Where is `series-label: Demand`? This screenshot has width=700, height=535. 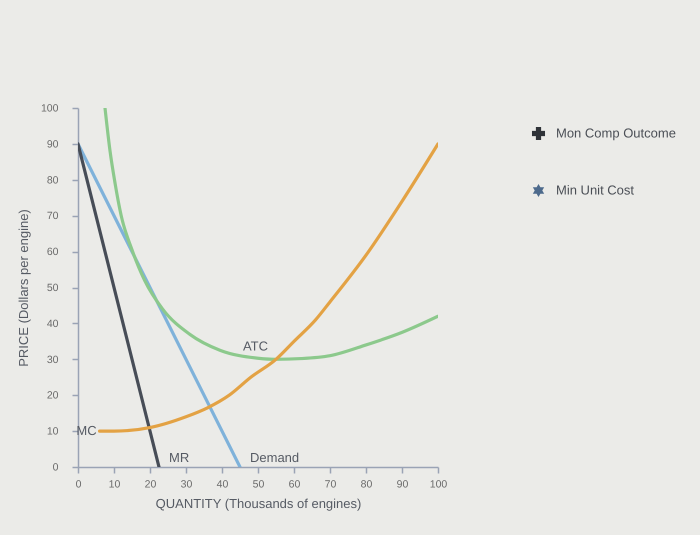 series-label: Demand is located at coordinates (275, 457).